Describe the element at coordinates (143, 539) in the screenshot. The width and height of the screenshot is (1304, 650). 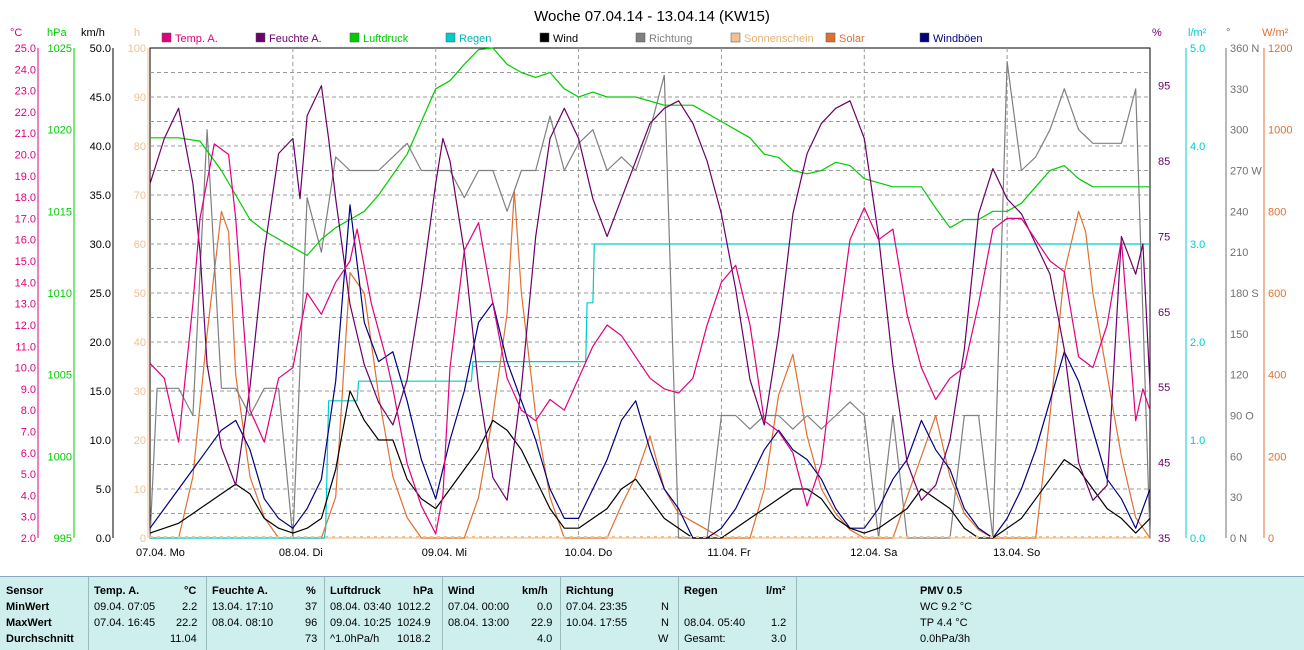
I see `tick-label-sun: 0` at that location.